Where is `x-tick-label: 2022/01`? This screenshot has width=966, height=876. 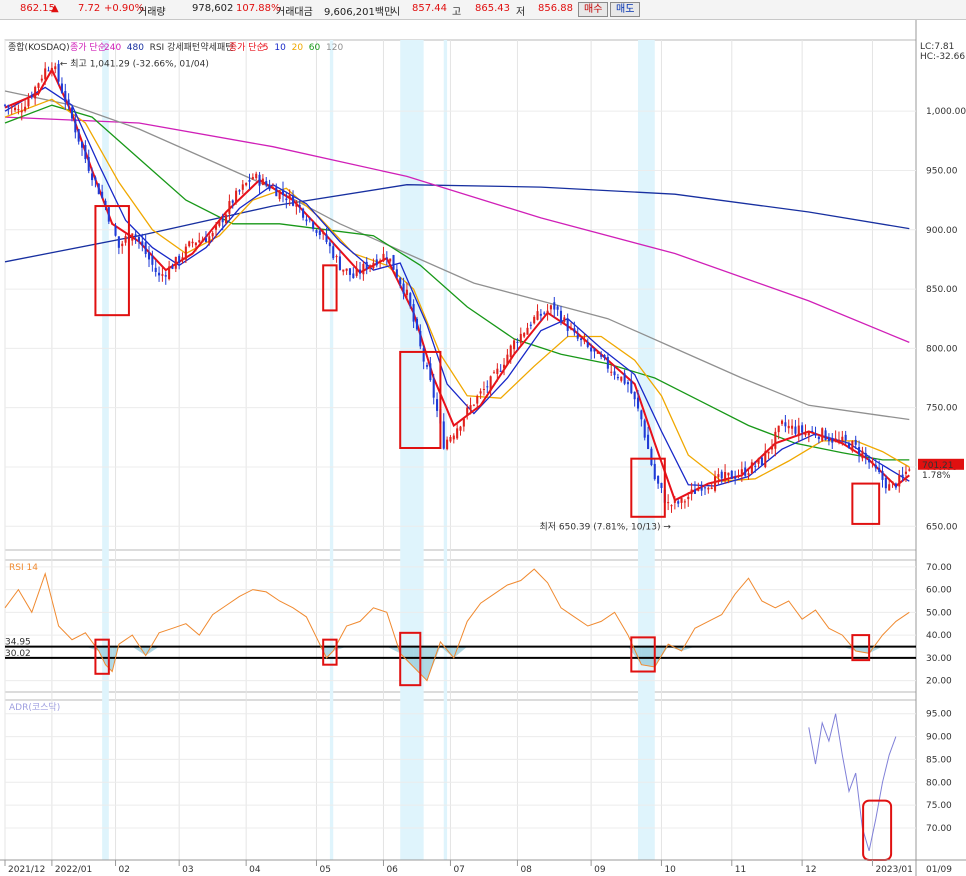
x-tick-label: 2022/01 is located at coordinates (73, 870).